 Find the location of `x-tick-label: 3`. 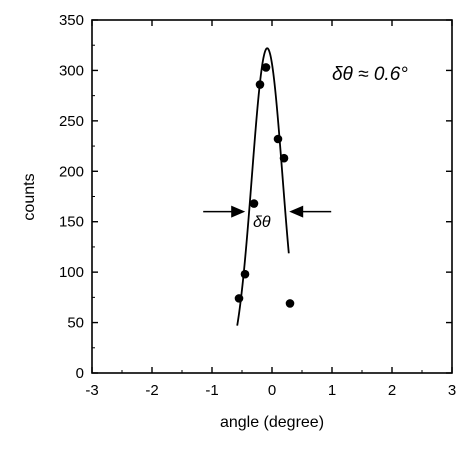

x-tick-label: 3 is located at coordinates (452, 390).